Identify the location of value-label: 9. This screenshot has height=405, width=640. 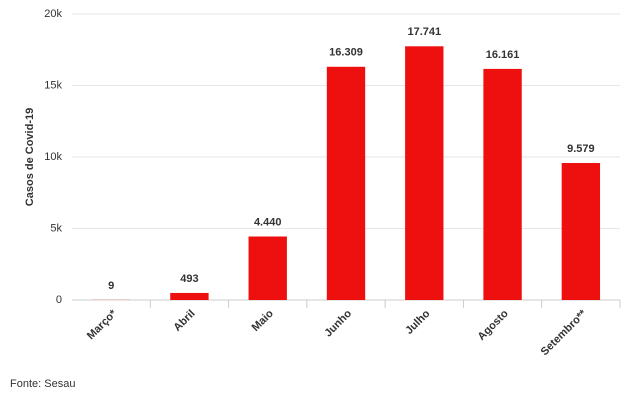
(111, 286).